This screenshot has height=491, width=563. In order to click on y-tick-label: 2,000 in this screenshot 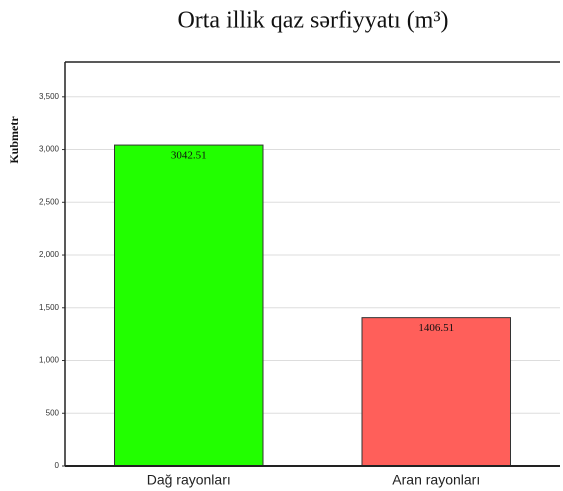, I will do `click(49, 254)`.